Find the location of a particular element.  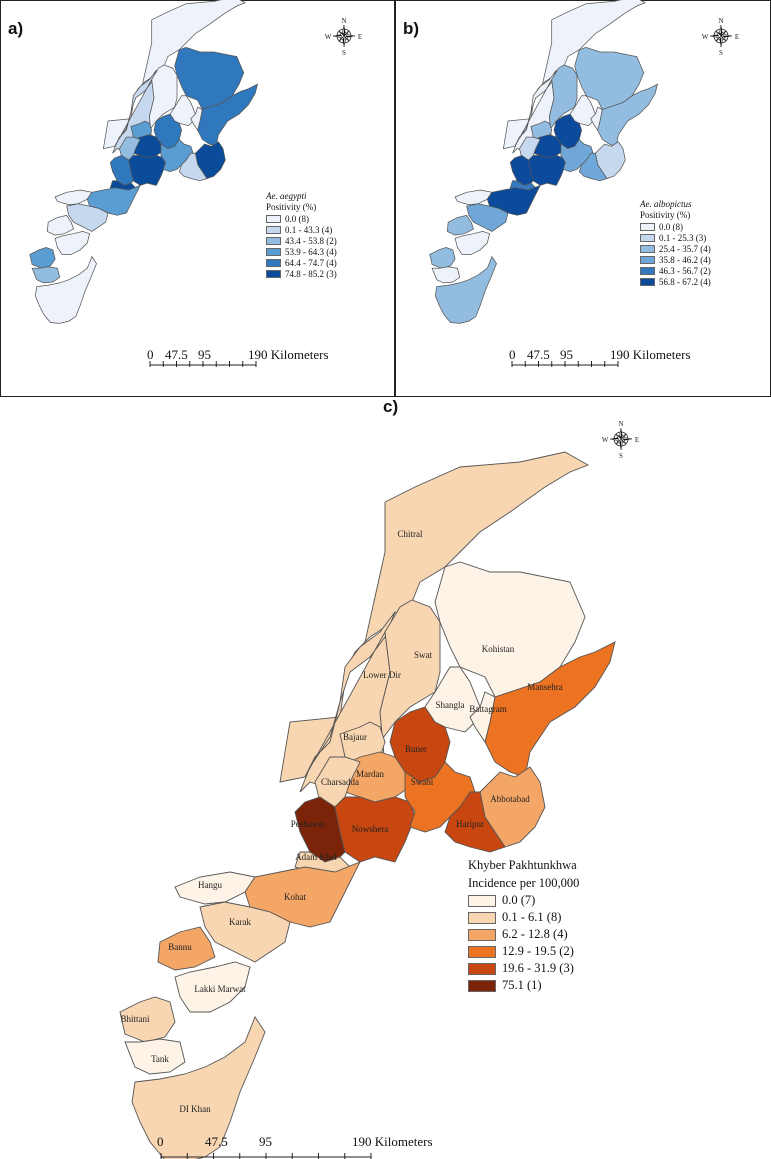

map-b-svg: N S E W is located at coordinates (584, 183).